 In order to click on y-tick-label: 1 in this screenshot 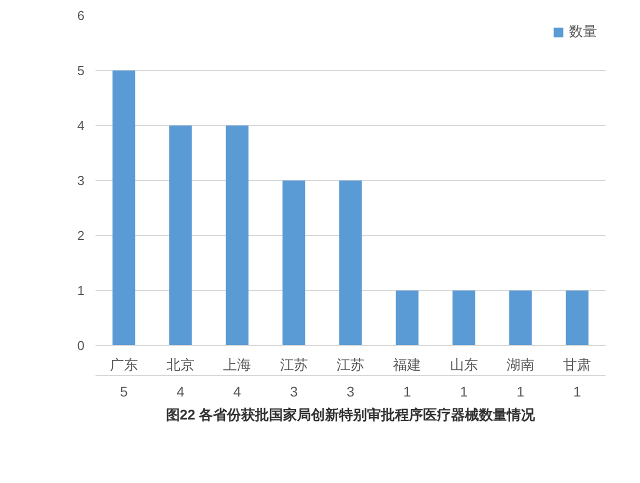, I will do `click(81, 290)`.